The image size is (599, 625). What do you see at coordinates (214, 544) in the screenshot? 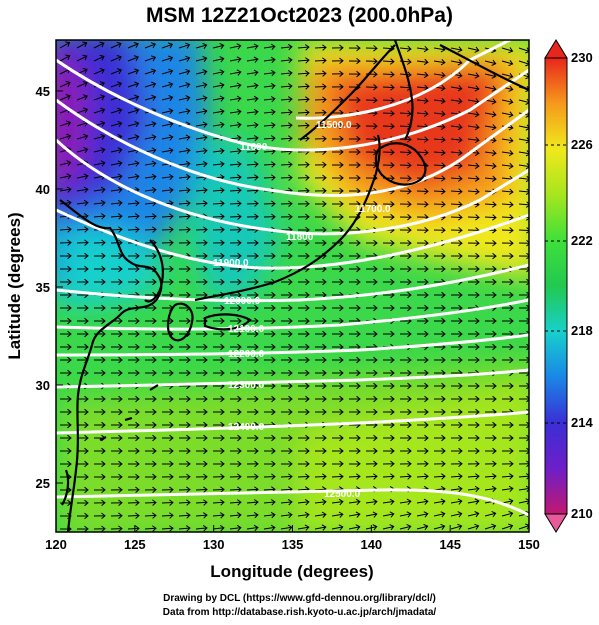
I see `x-tick-label: 130` at bounding box center [214, 544].